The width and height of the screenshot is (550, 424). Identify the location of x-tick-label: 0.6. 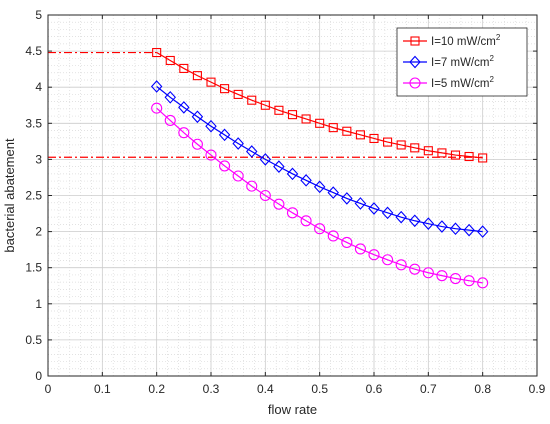
(374, 389).